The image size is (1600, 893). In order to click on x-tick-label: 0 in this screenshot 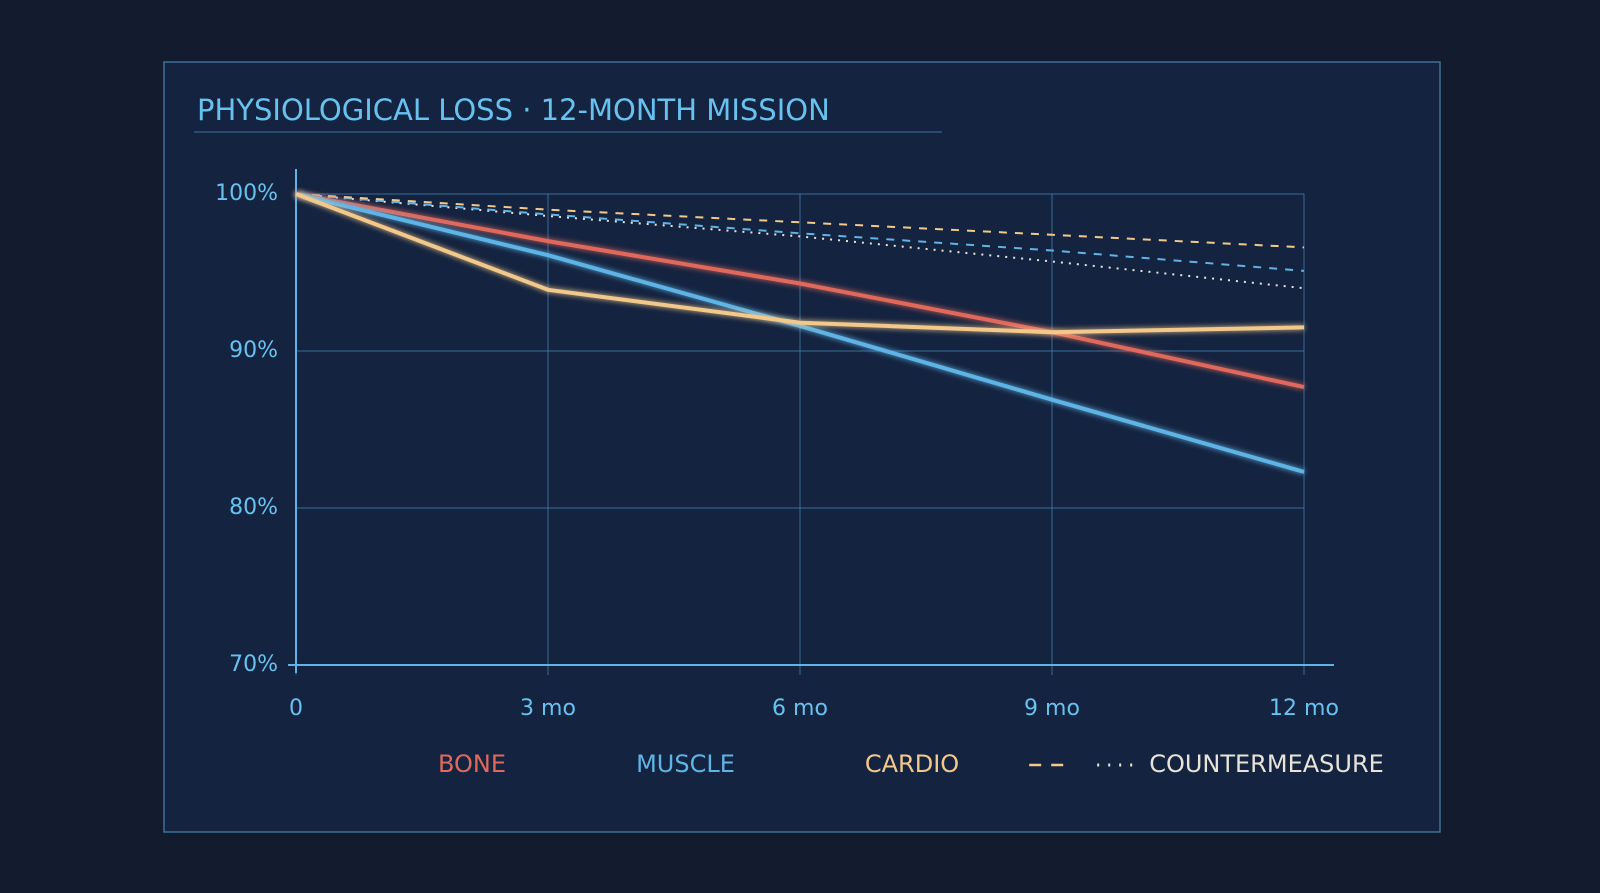, I will do `click(296, 708)`.